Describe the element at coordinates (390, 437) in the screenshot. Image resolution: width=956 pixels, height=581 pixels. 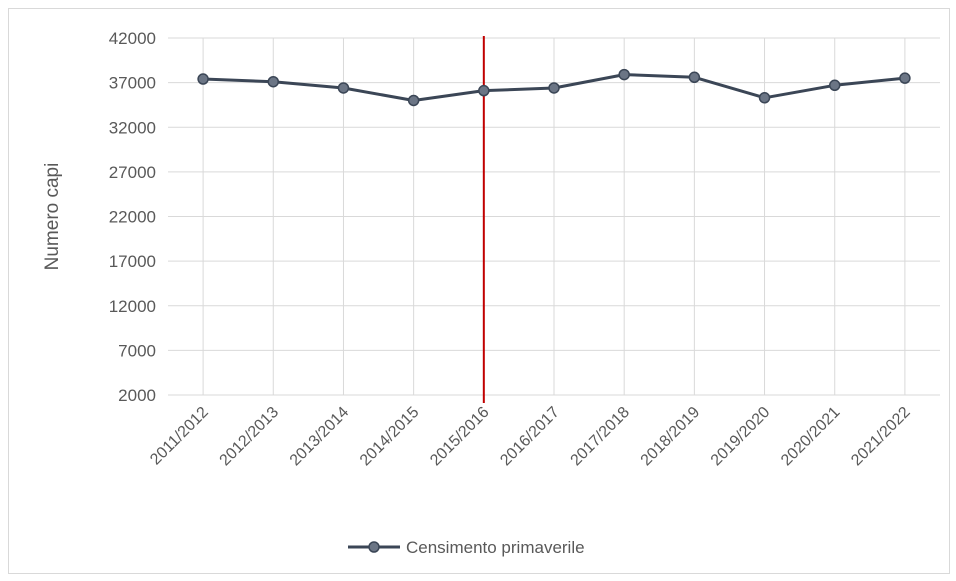
I see `x-tick-label: 2014/2015` at that location.